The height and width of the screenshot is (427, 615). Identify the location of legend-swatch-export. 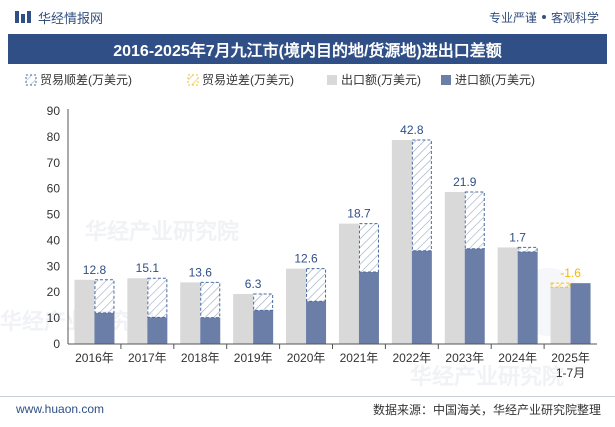
(332, 80).